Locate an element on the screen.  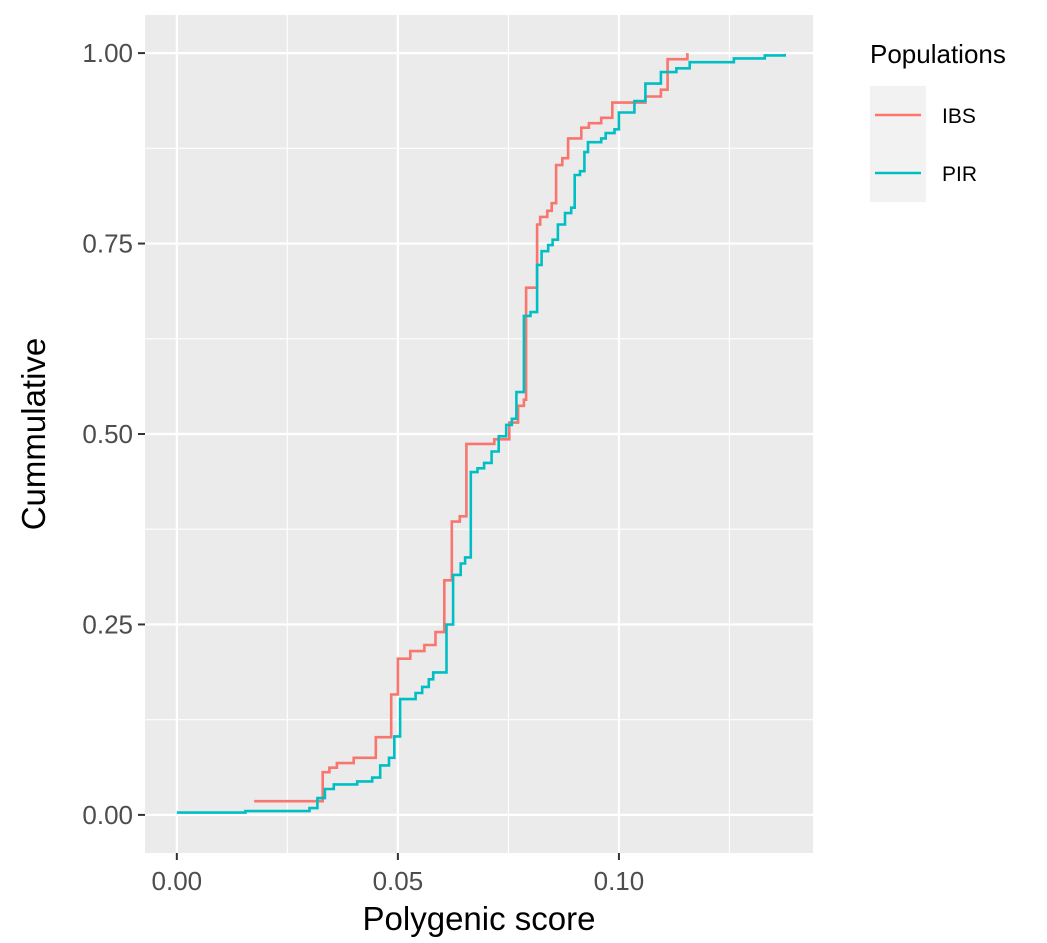
y-tick-label: 0.75 is located at coordinates (107, 244).